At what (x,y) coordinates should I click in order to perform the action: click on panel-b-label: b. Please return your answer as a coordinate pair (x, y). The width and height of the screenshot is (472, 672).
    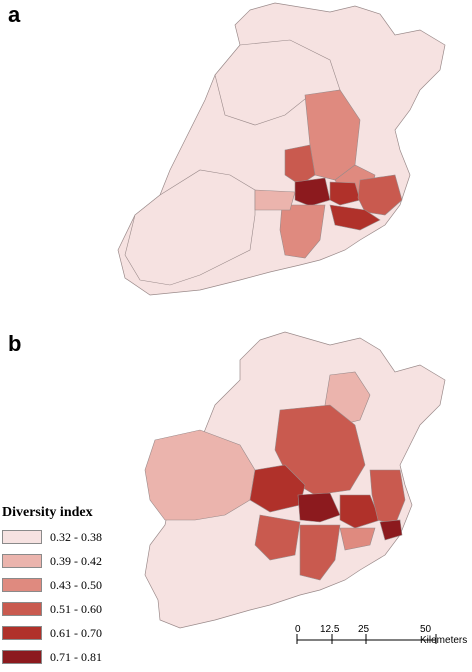
    Looking at the image, I should click on (15, 343).